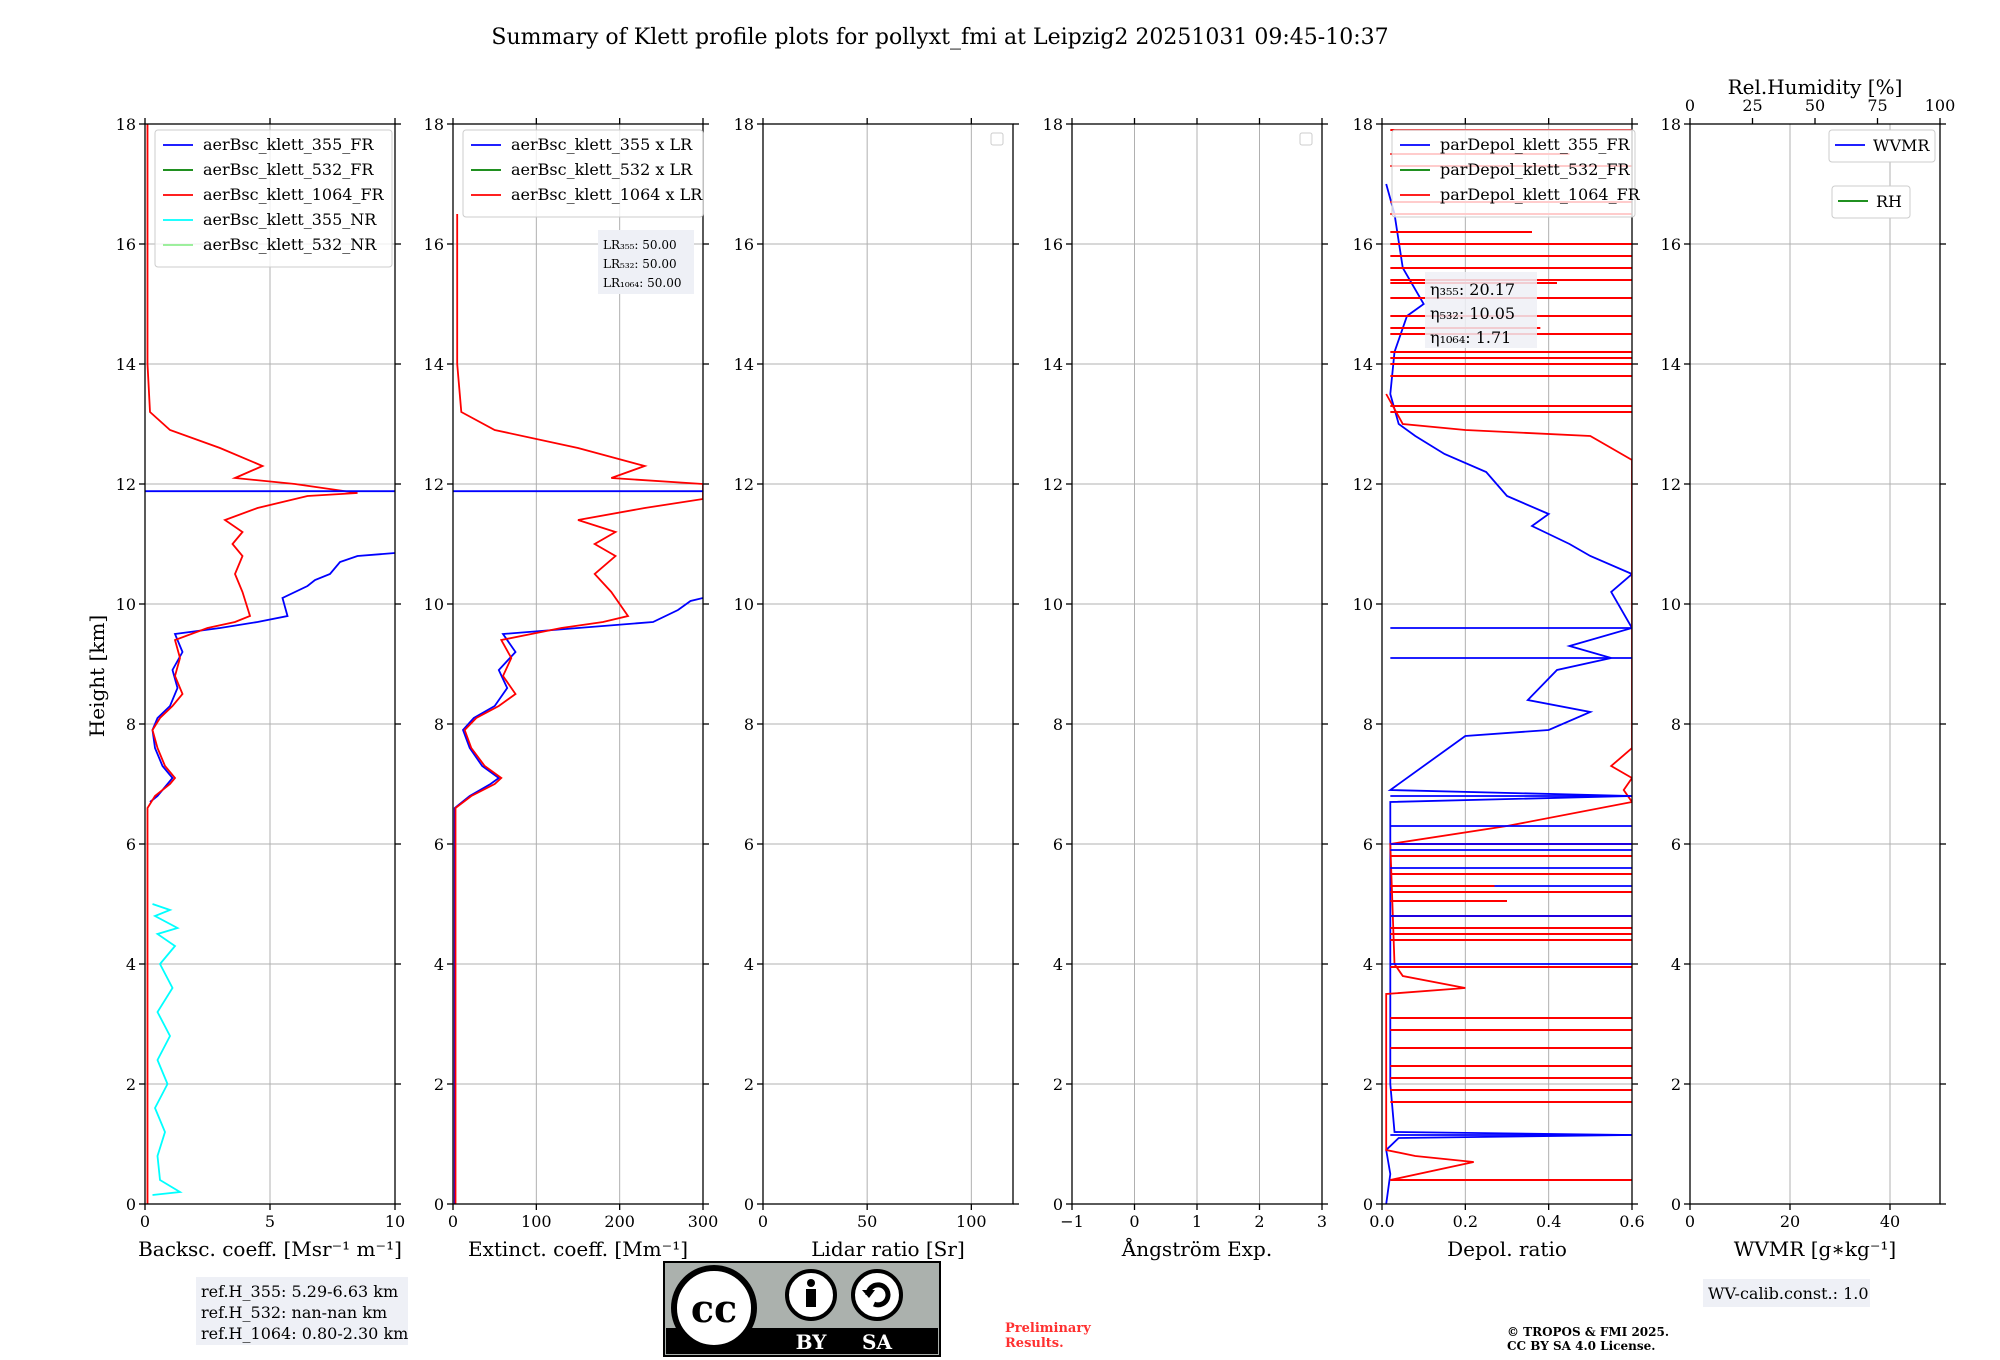  I want to click on series-line-aerBsc_klett_355_FR, so click(272, 677).